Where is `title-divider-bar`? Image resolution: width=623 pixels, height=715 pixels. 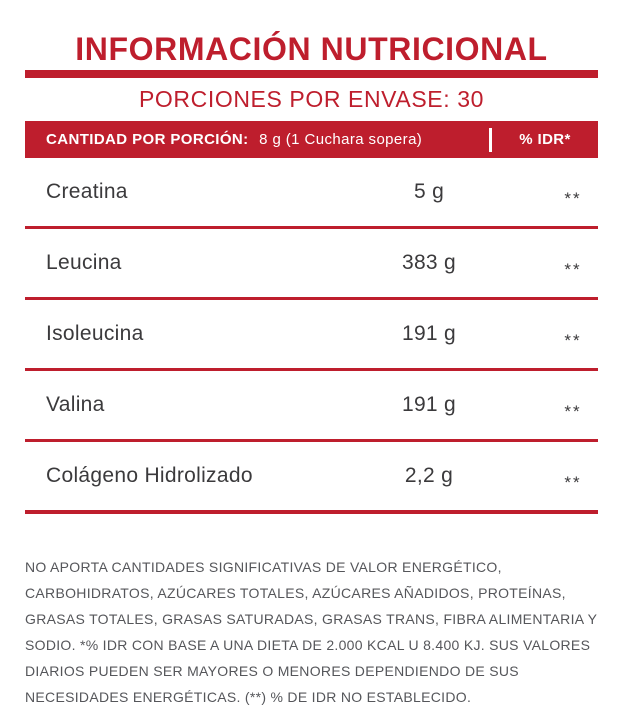
title-divider-bar is located at coordinates (311, 74).